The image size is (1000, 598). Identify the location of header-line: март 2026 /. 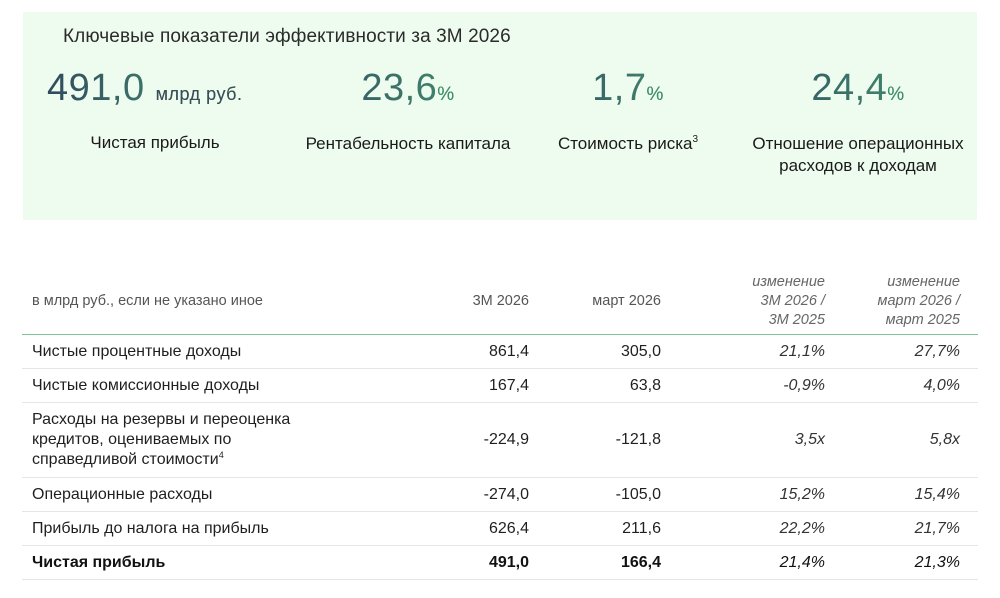
(919, 300).